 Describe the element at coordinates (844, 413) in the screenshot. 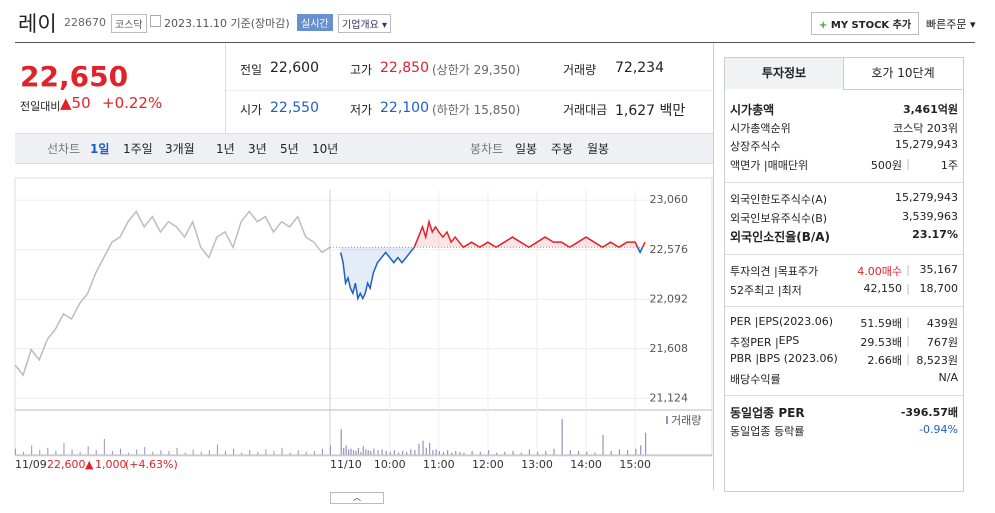

I see `info-row: 동일업종 PER -396.57배` at that location.